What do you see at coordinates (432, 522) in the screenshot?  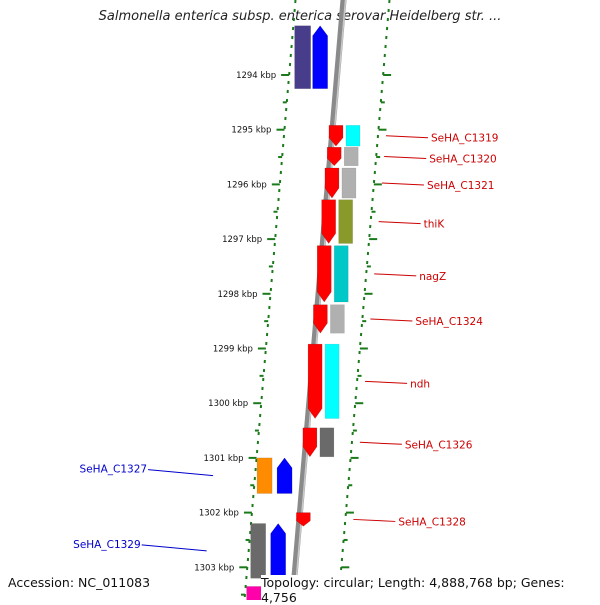 I see `gene-label-text: SeHA_C1328` at bounding box center [432, 522].